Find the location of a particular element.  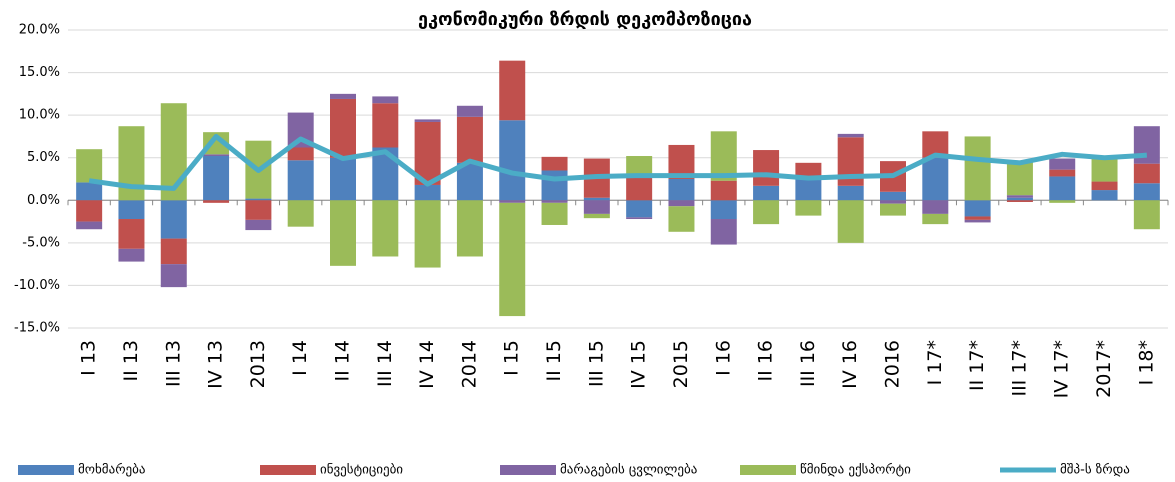

x-tick-label: I 18* is located at coordinates (1146, 362).